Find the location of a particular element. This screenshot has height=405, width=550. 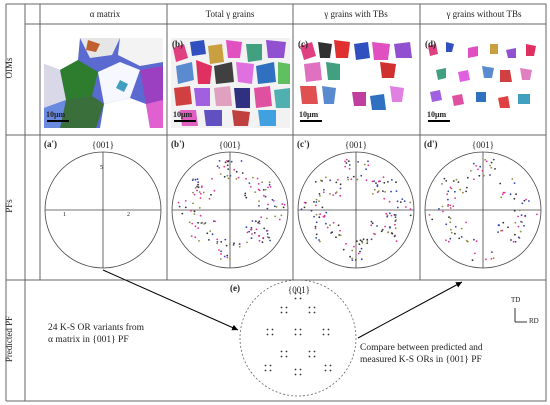

right-description-line-1: Compare between predicted and is located at coordinates (421, 348).